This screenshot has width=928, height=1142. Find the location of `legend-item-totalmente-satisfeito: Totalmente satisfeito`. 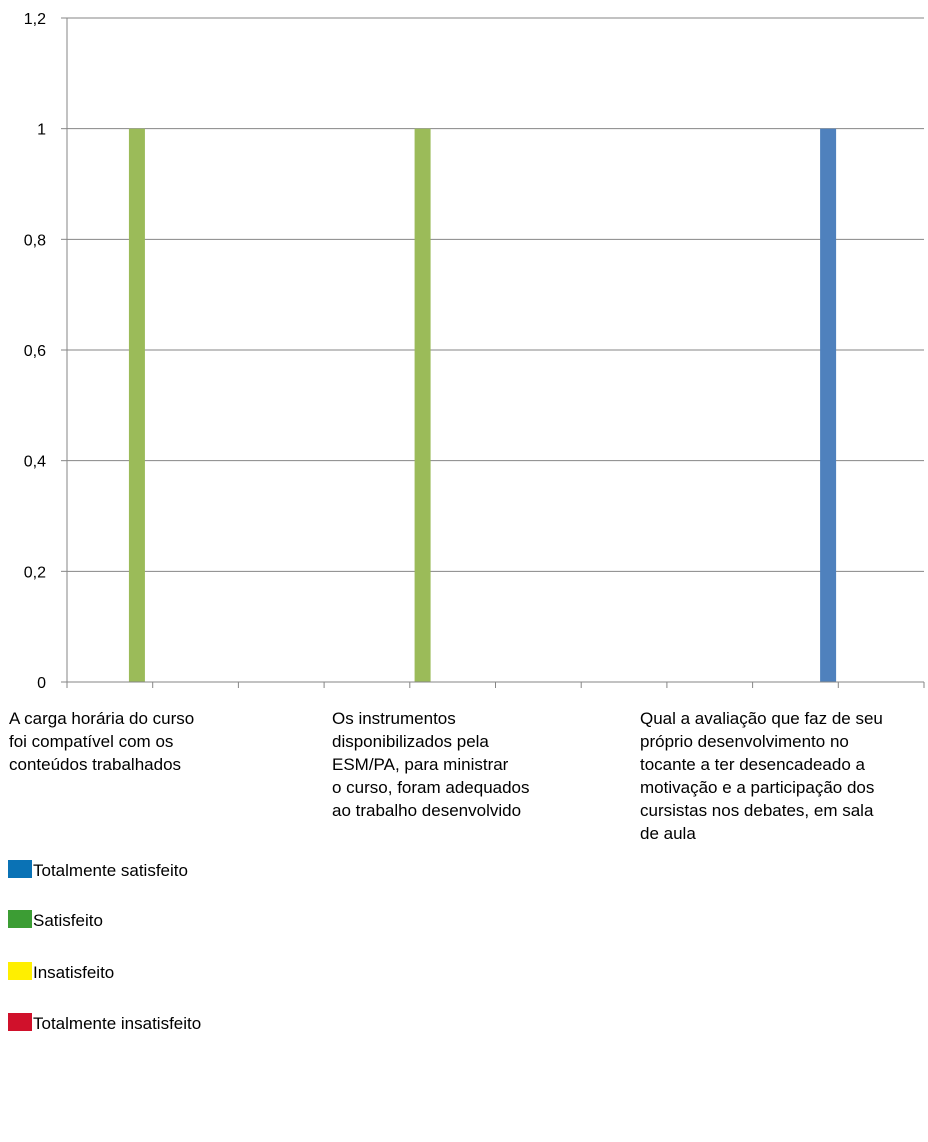

legend-item-totalmente-satisfeito: Totalmente satisfeito is located at coordinates (98, 871).